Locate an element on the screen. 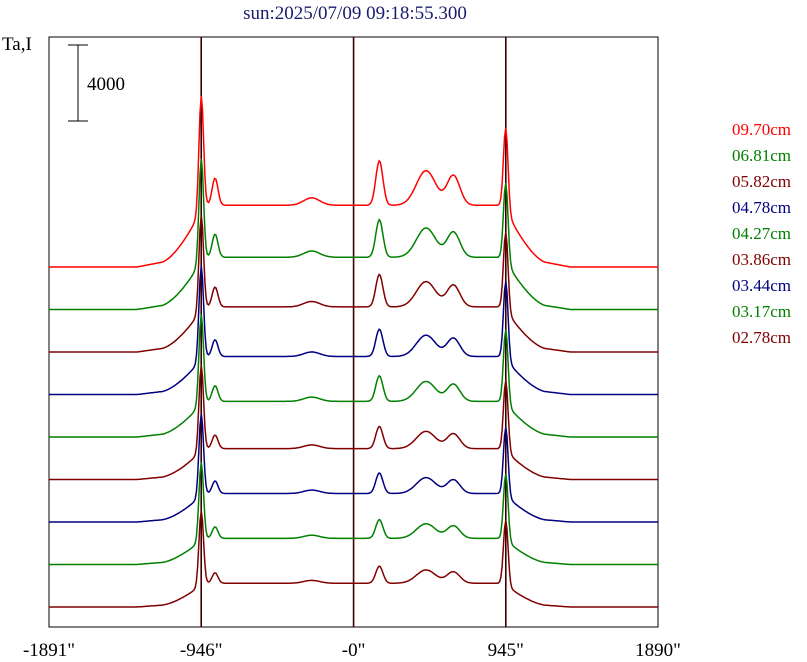 The height and width of the screenshot is (662, 807). x-tick-label: -946" is located at coordinates (201, 650).